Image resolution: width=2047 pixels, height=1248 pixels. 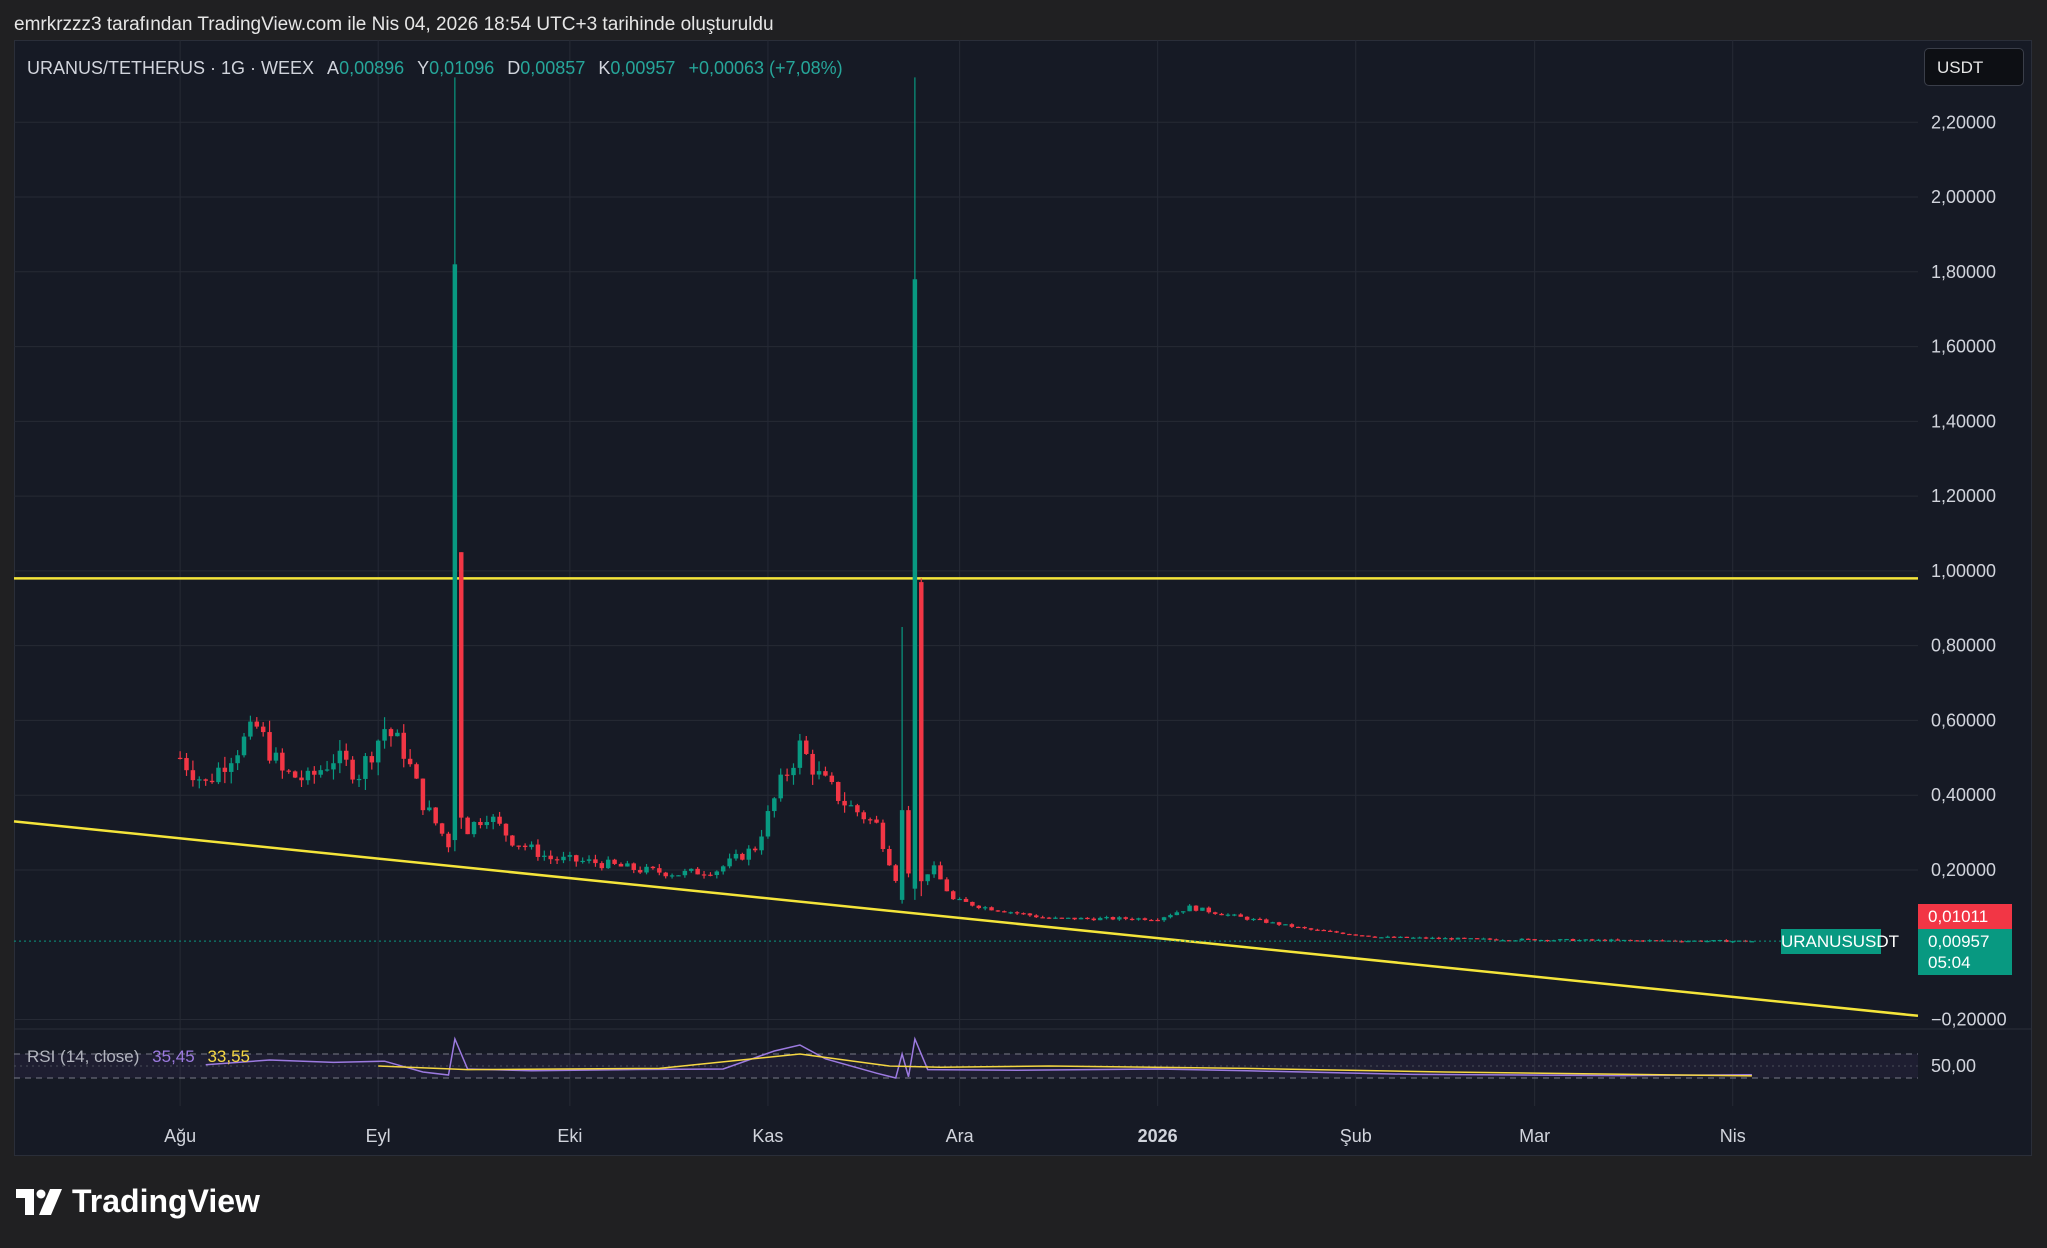 I want to click on symbol-label: URANUS/TETHERUS · 1G · WEEX, so click(x=171, y=68).